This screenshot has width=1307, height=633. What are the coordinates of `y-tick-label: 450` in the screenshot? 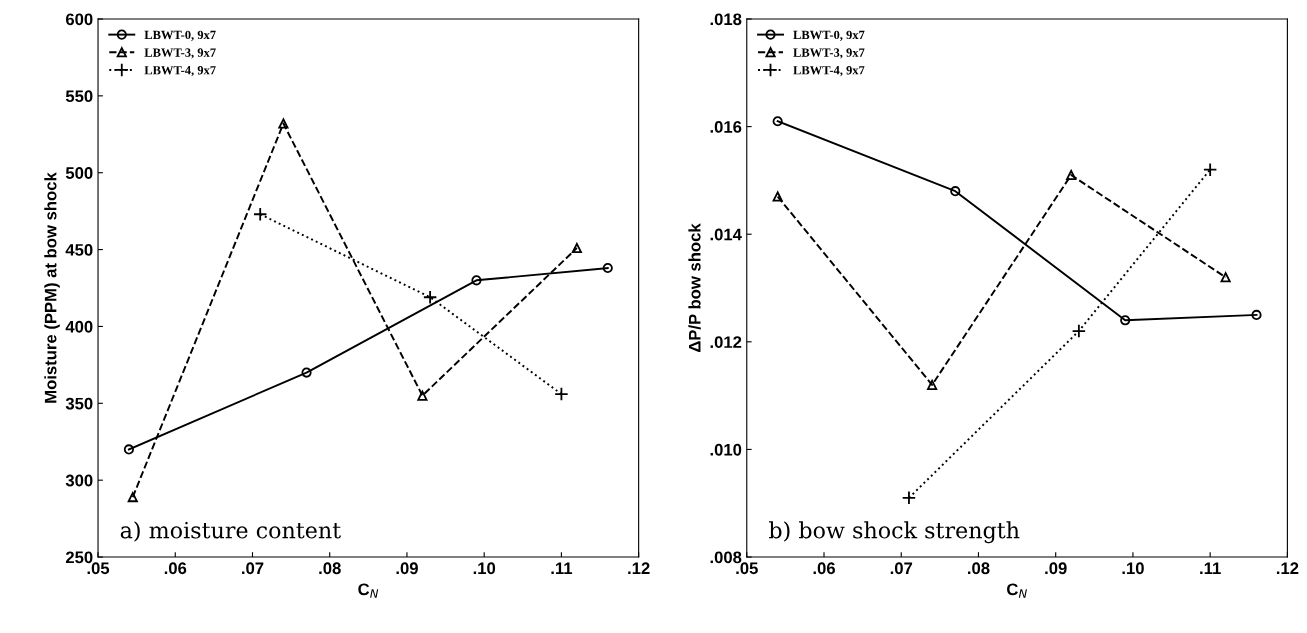 It's located at (79, 249).